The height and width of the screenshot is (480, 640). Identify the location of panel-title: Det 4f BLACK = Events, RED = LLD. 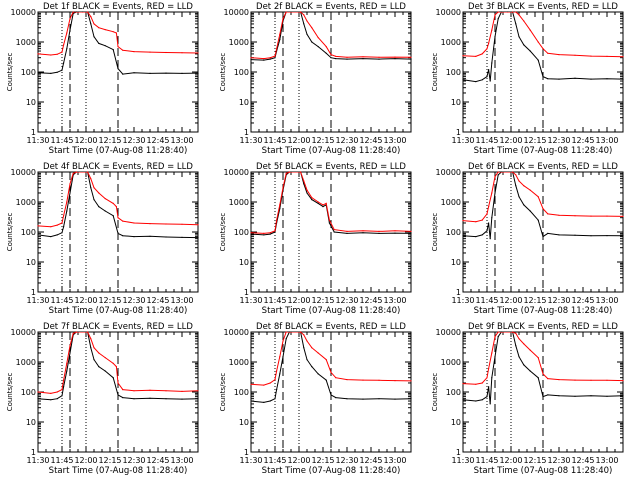
(118, 167).